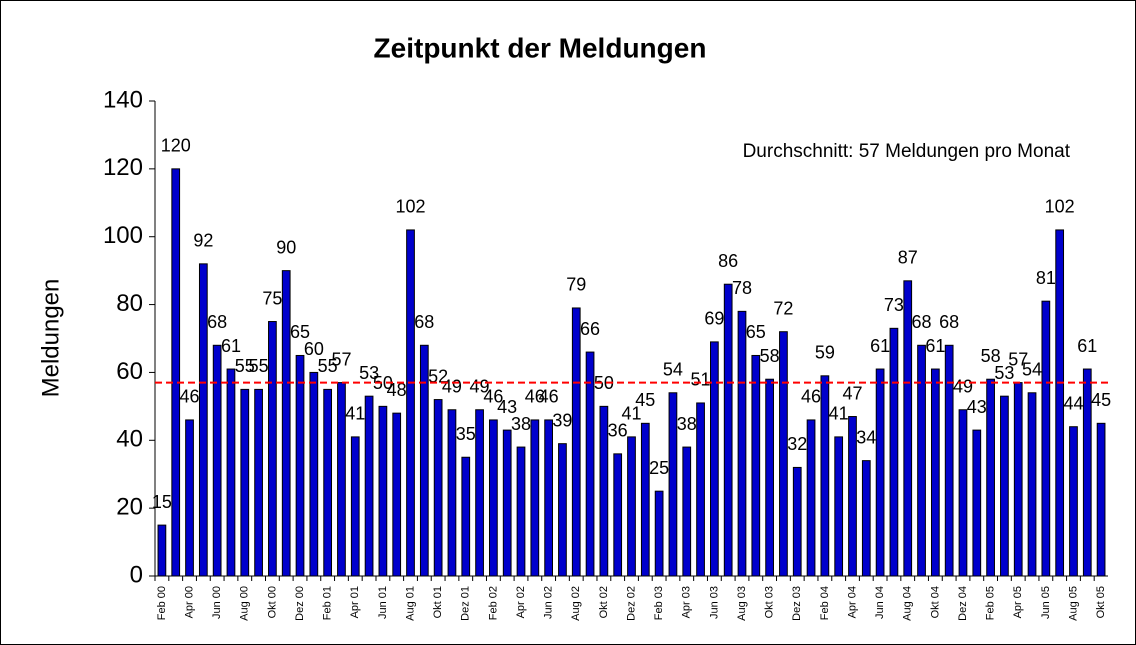 The height and width of the screenshot is (645, 1136). What do you see at coordinates (162, 603) in the screenshot?
I see `x-tick-label: Feb 00` at bounding box center [162, 603].